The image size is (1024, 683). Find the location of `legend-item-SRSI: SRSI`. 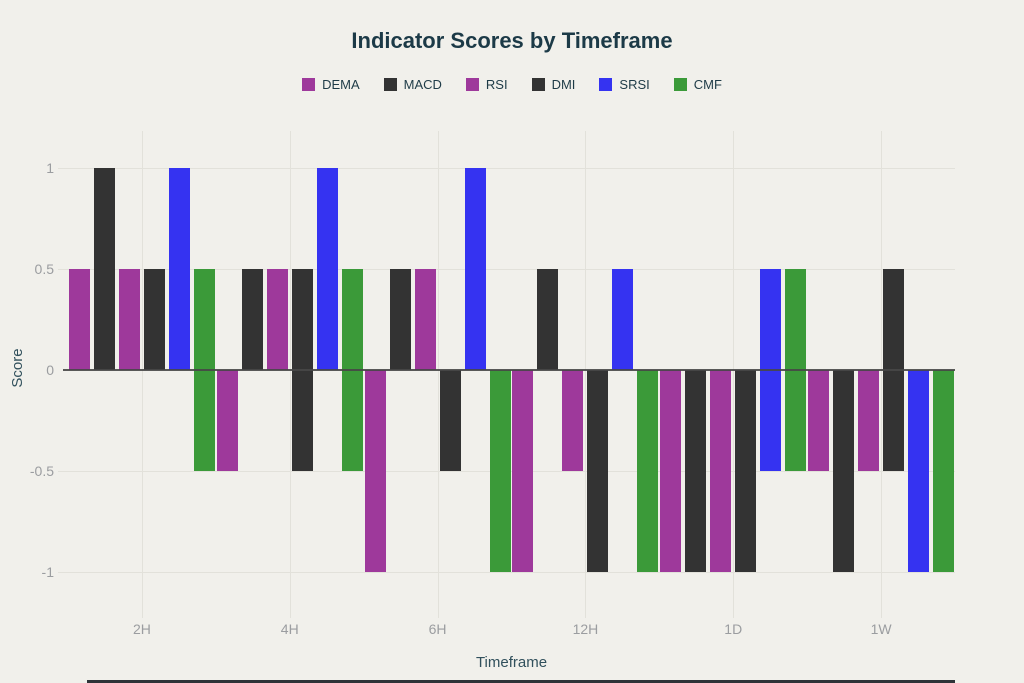

legend-item-SRSI: SRSI is located at coordinates (624, 84).